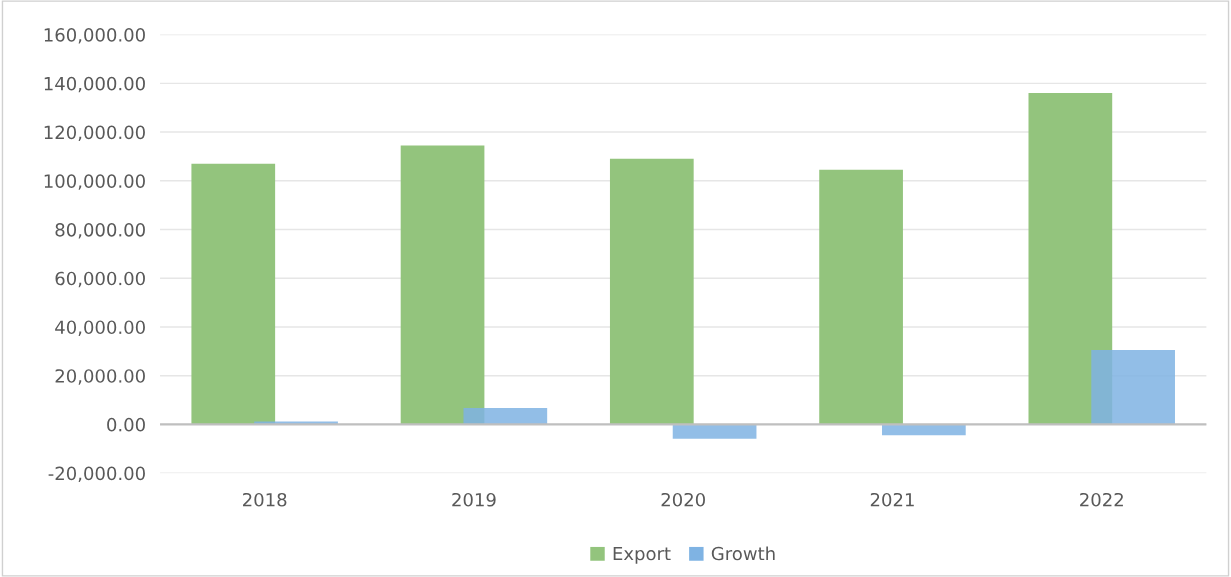 The width and height of the screenshot is (1231, 577). Describe the element at coordinates (94, 84) in the screenshot. I see `y-tick-label: 140,000.00` at that location.